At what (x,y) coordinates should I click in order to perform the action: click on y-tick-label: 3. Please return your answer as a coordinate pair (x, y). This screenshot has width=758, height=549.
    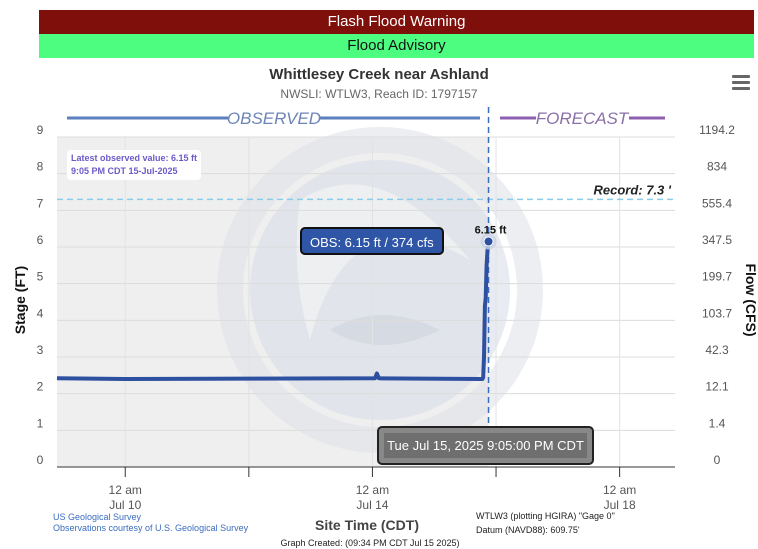
    Looking at the image, I should click on (40, 350).